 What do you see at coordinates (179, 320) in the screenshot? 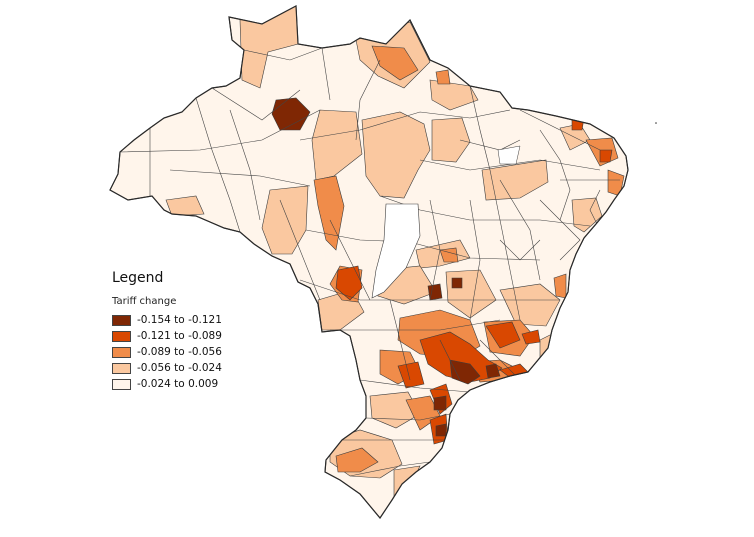
I see `legend-label: -0.154 to -0.121` at bounding box center [179, 320].